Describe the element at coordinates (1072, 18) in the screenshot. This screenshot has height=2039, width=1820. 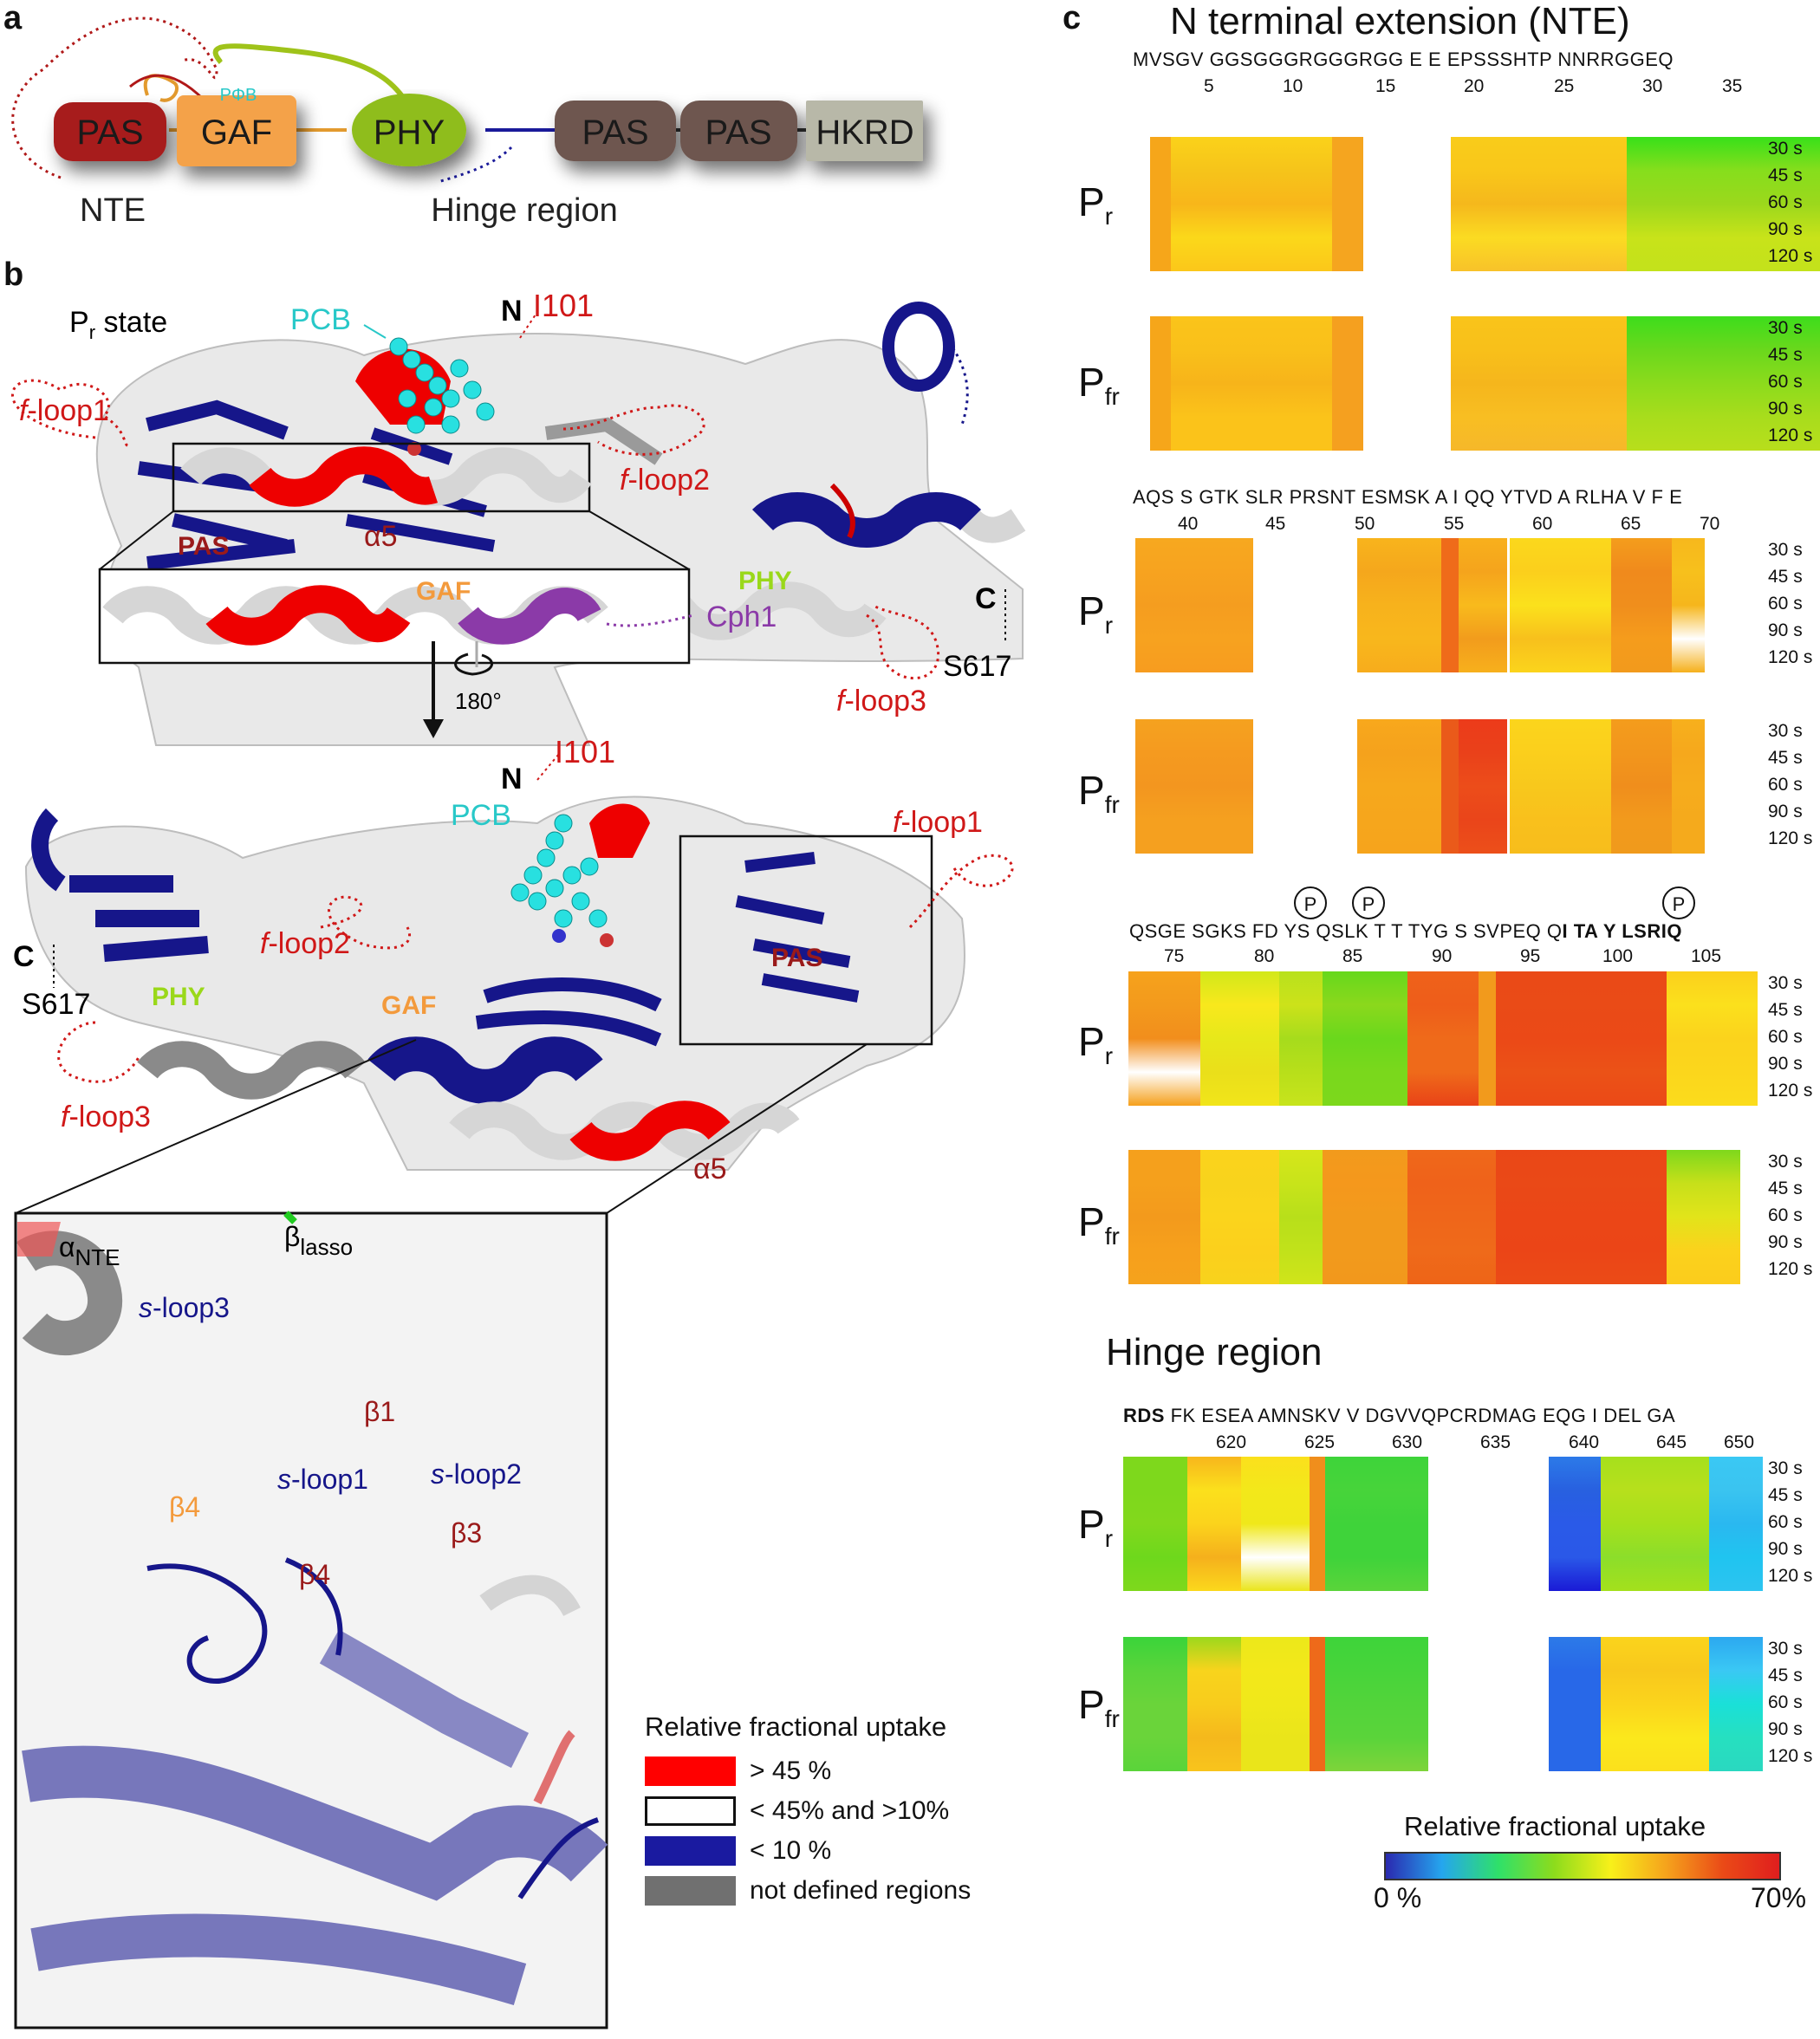
I see `panel-label-c: c` at that location.